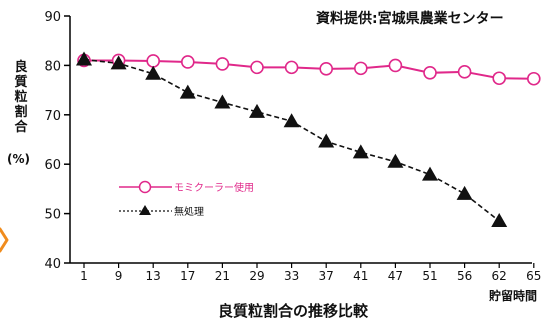 This screenshot has width=554, height=324. Describe the element at coordinates (52, 17) in the screenshot. I see `y-tick-label: 90` at that location.